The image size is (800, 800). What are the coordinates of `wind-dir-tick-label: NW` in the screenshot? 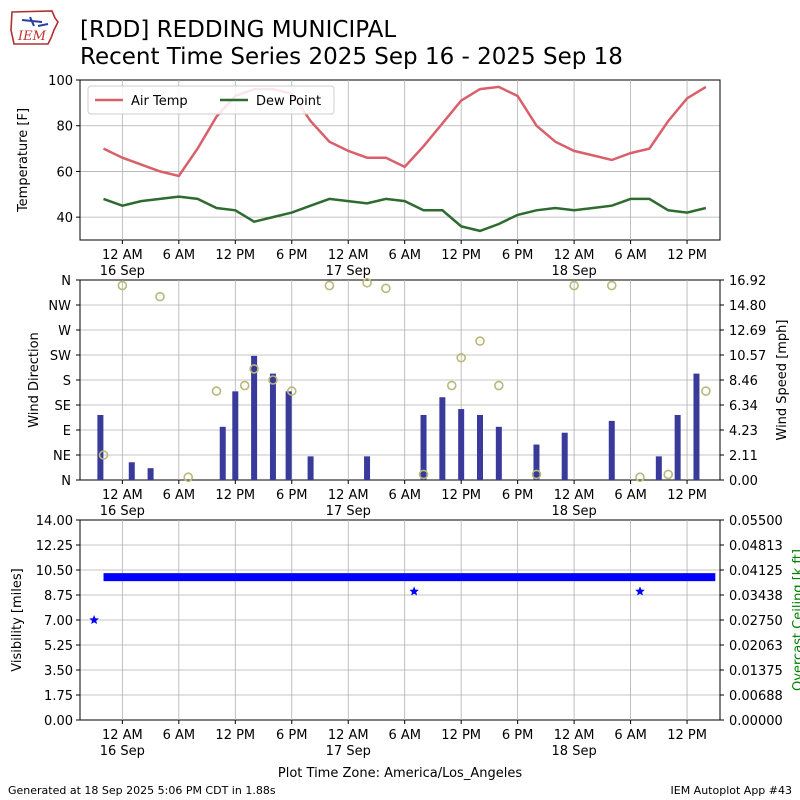 It's located at (59, 306).